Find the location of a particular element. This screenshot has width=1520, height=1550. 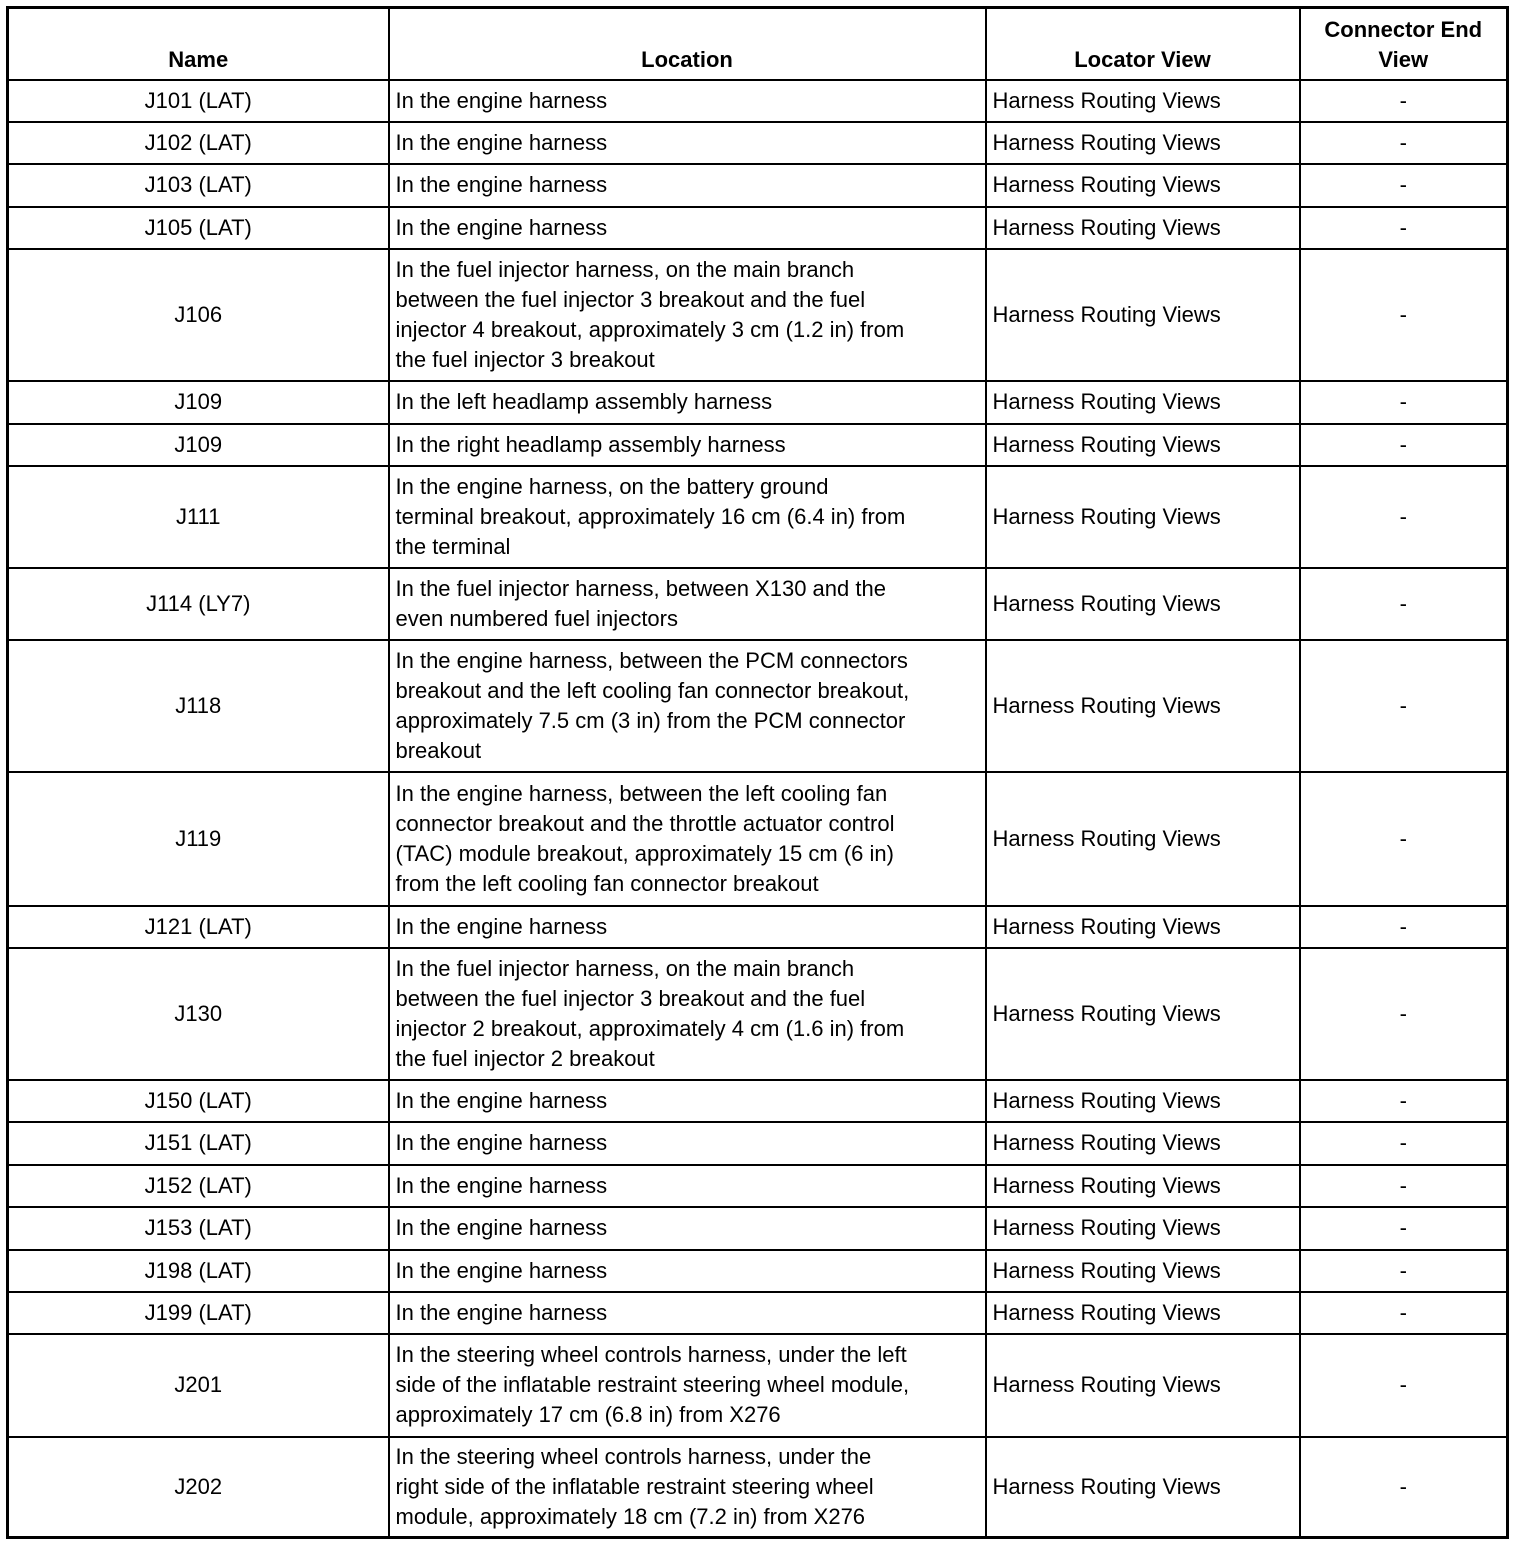

cell-name: J202 is located at coordinates (198, 1487).